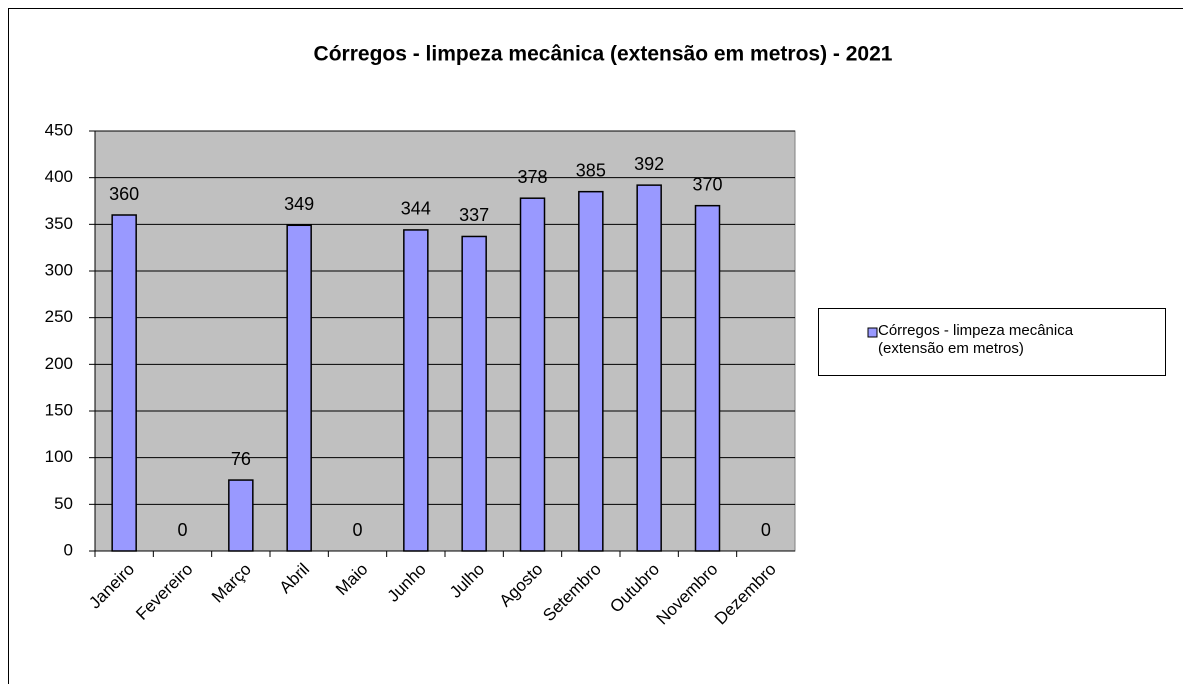 This screenshot has height=684, width=1183. What do you see at coordinates (59, 316) in the screenshot?
I see `y-tick-label: 250` at bounding box center [59, 316].